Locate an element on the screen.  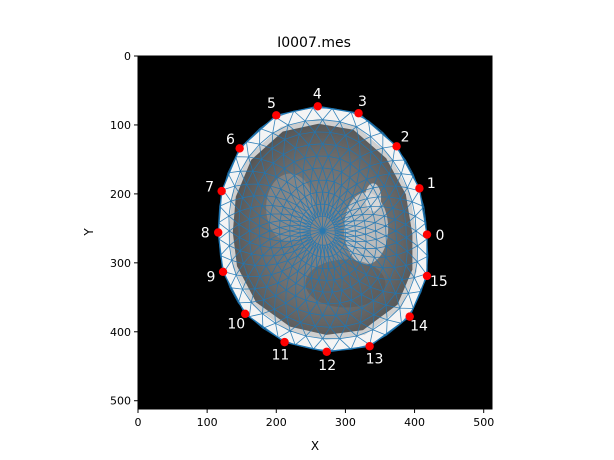
landmark-label-7: 7 is located at coordinates (209, 187).